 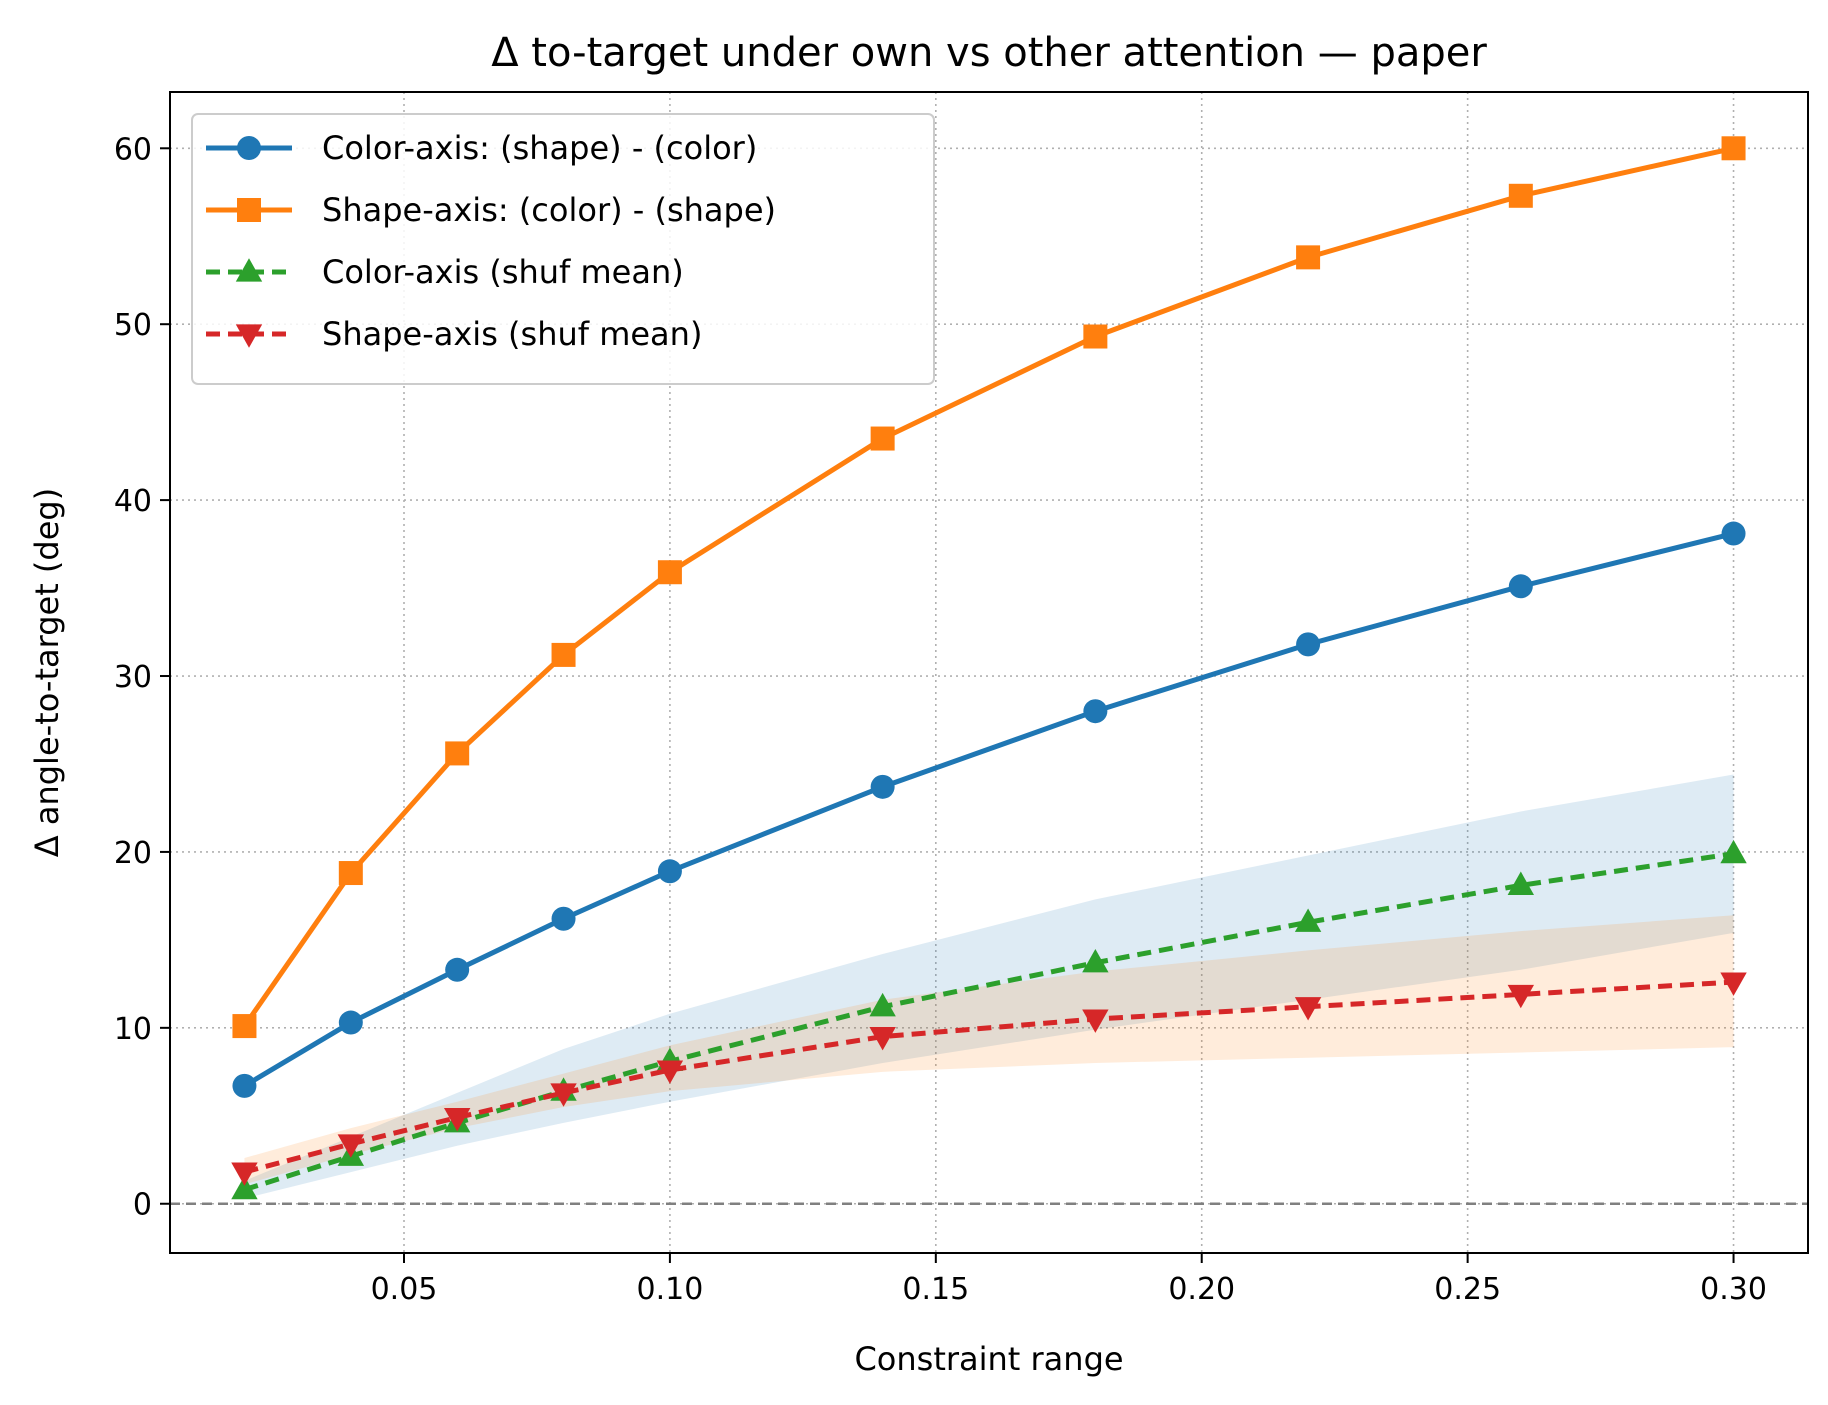 I want to click on legend-item: Shape-axis: (color) - (shape), so click(x=491, y=210).